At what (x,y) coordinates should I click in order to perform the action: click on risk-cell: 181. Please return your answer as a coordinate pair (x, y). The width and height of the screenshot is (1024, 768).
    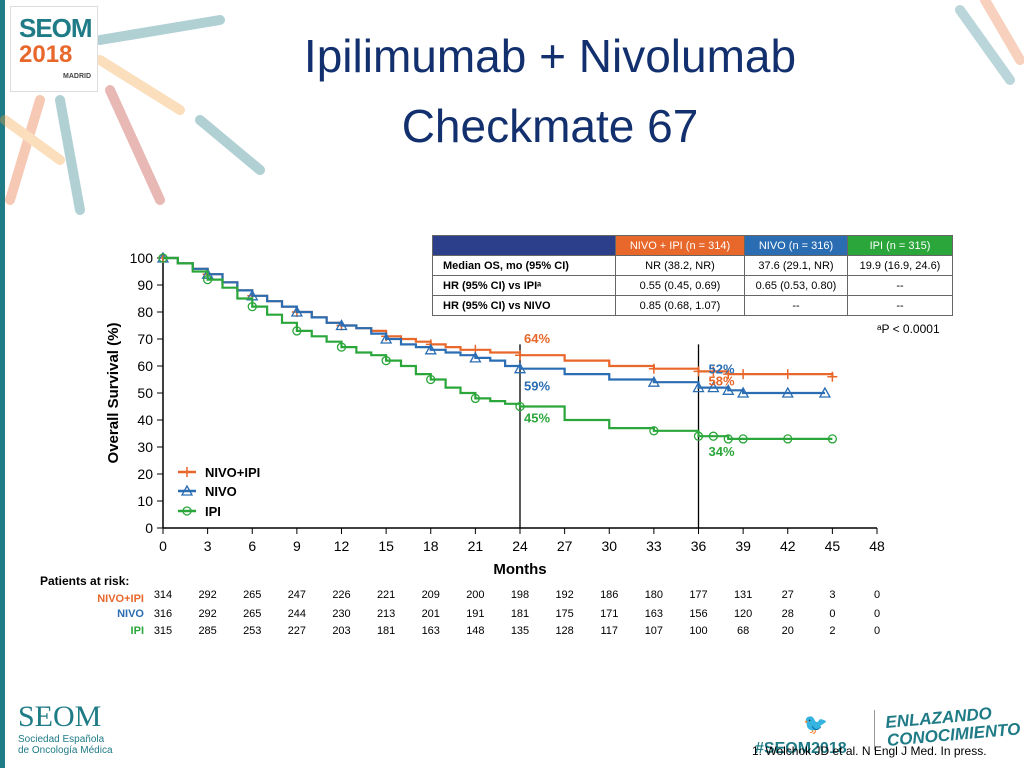
    Looking at the image, I should click on (386, 631).